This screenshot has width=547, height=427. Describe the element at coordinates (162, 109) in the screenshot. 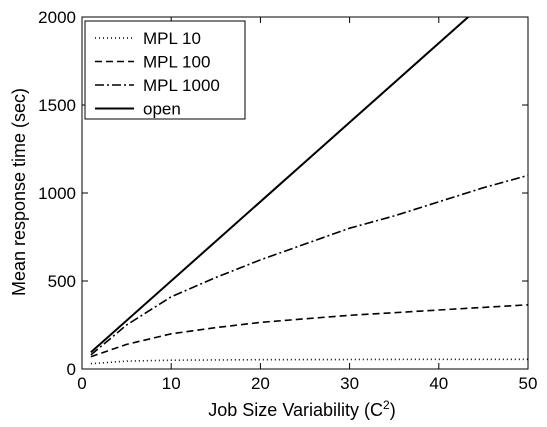

I see `legend-label-3: open` at that location.